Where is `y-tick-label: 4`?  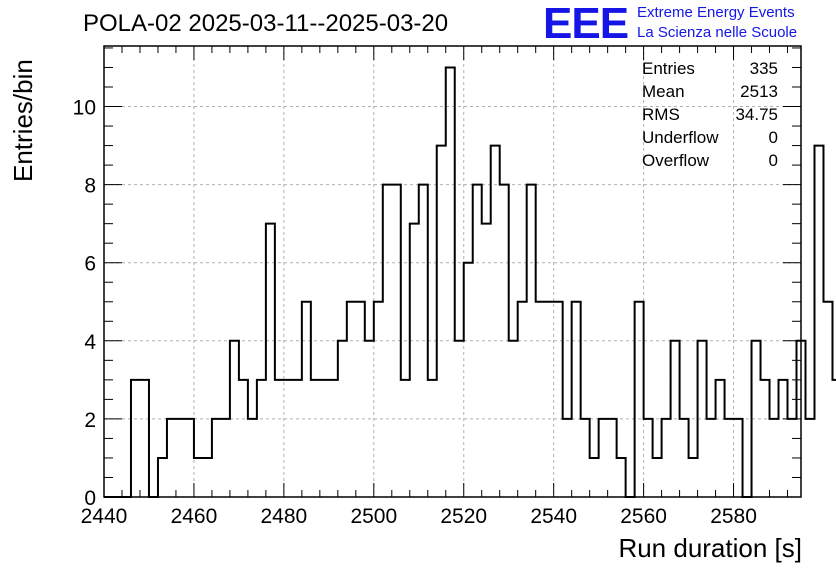 y-tick-label: 4 is located at coordinates (90, 342).